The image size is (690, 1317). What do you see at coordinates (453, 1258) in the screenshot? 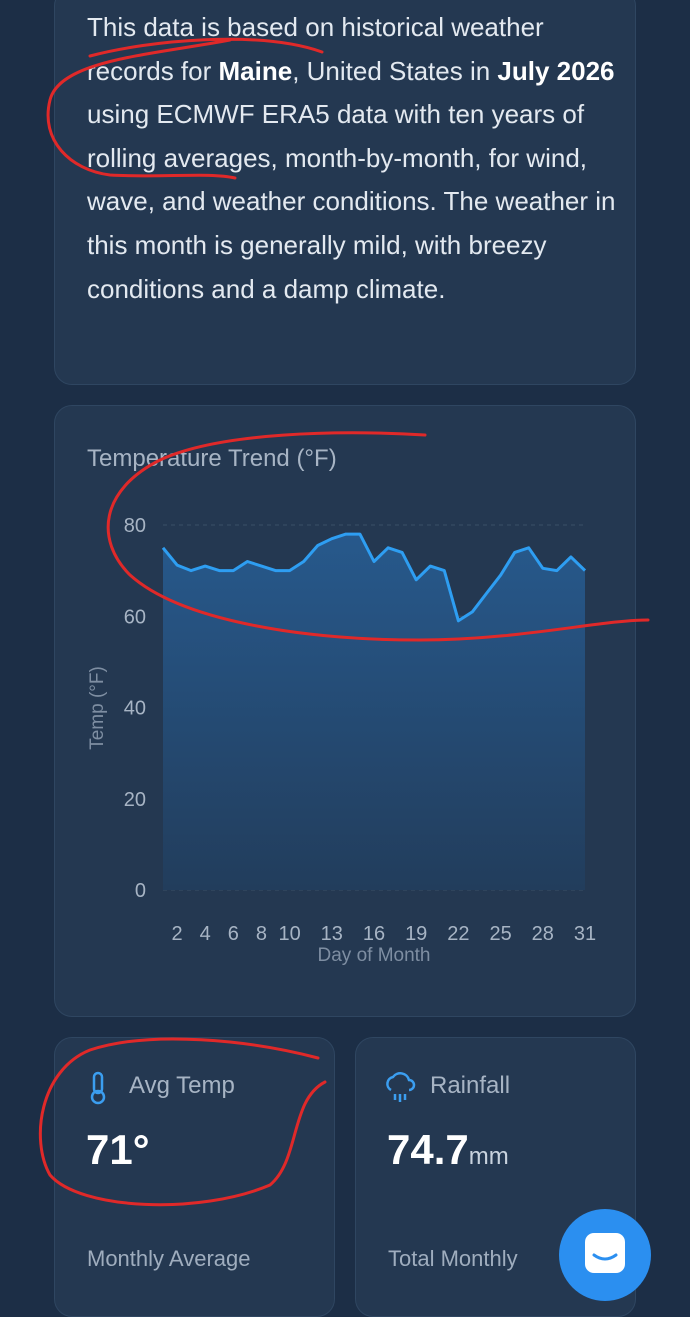
I see `card-caption: Total Monthly` at bounding box center [453, 1258].